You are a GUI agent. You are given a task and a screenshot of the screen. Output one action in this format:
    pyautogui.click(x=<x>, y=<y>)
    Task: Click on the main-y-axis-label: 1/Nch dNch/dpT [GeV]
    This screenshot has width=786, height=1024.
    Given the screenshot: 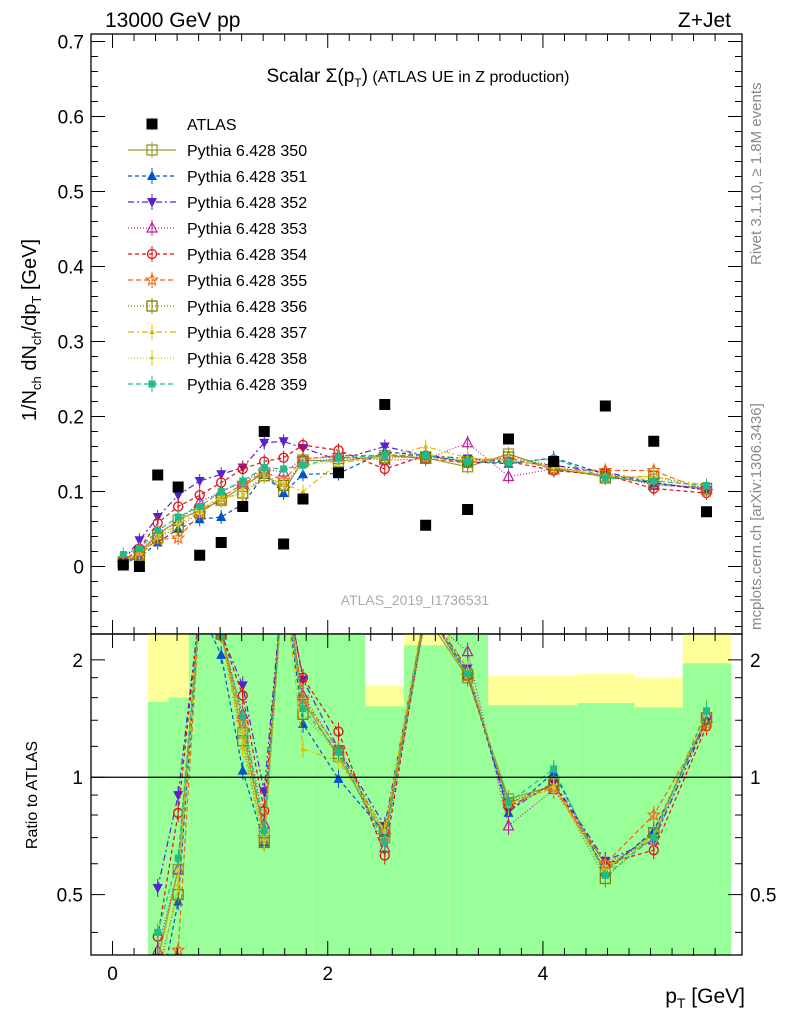 What is the action you would take?
    pyautogui.click(x=31, y=330)
    